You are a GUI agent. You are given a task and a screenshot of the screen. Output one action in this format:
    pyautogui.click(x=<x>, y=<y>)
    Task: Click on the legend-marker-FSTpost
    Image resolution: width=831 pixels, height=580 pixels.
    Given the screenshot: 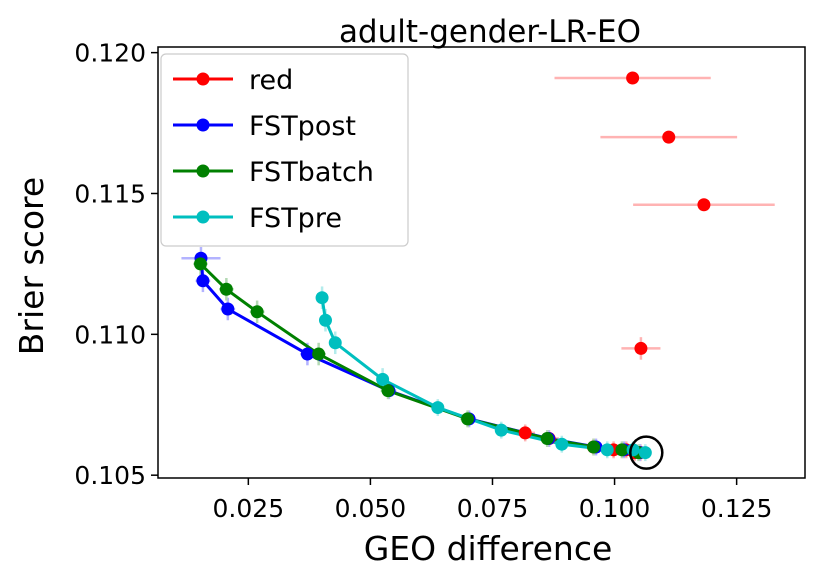 What is the action you would take?
    pyautogui.click(x=203, y=125)
    